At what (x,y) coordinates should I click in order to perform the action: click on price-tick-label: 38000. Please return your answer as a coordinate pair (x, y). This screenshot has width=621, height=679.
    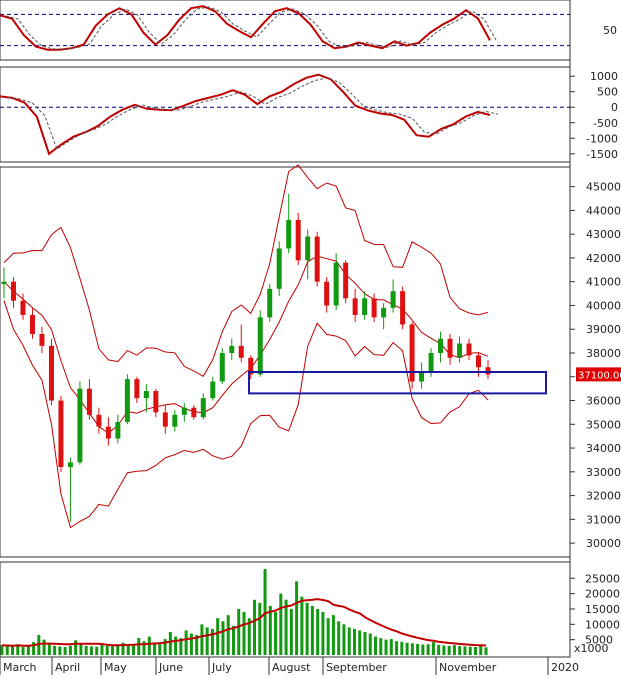
    Looking at the image, I should click on (603, 353).